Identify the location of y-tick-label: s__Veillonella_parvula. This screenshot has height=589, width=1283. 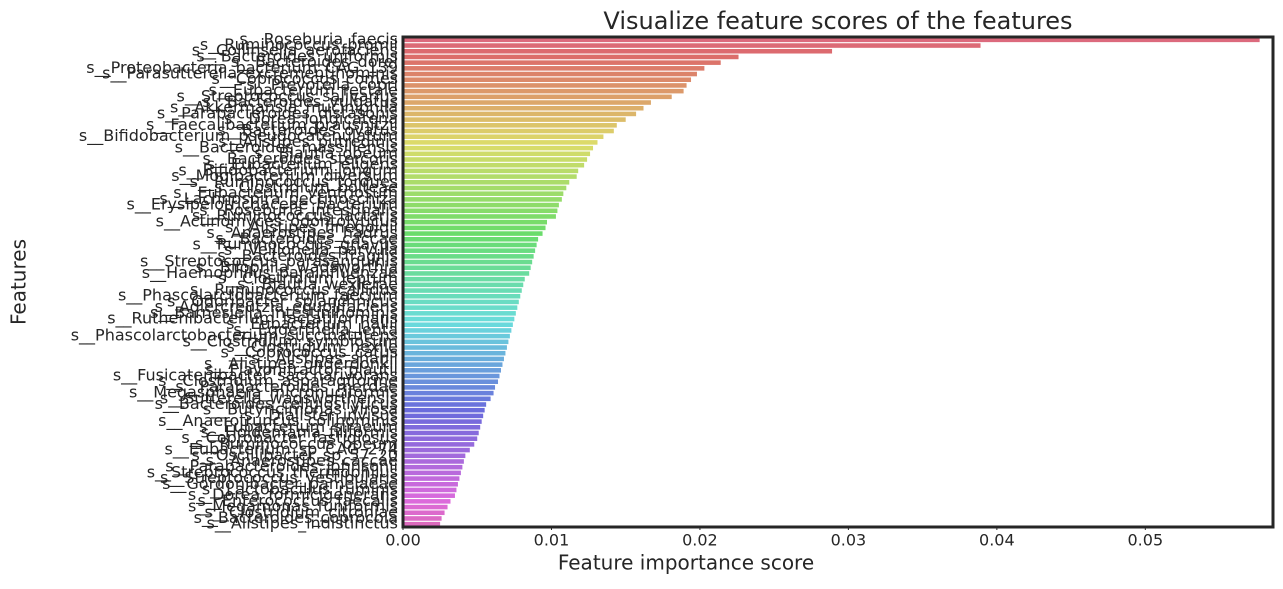
(311, 250).